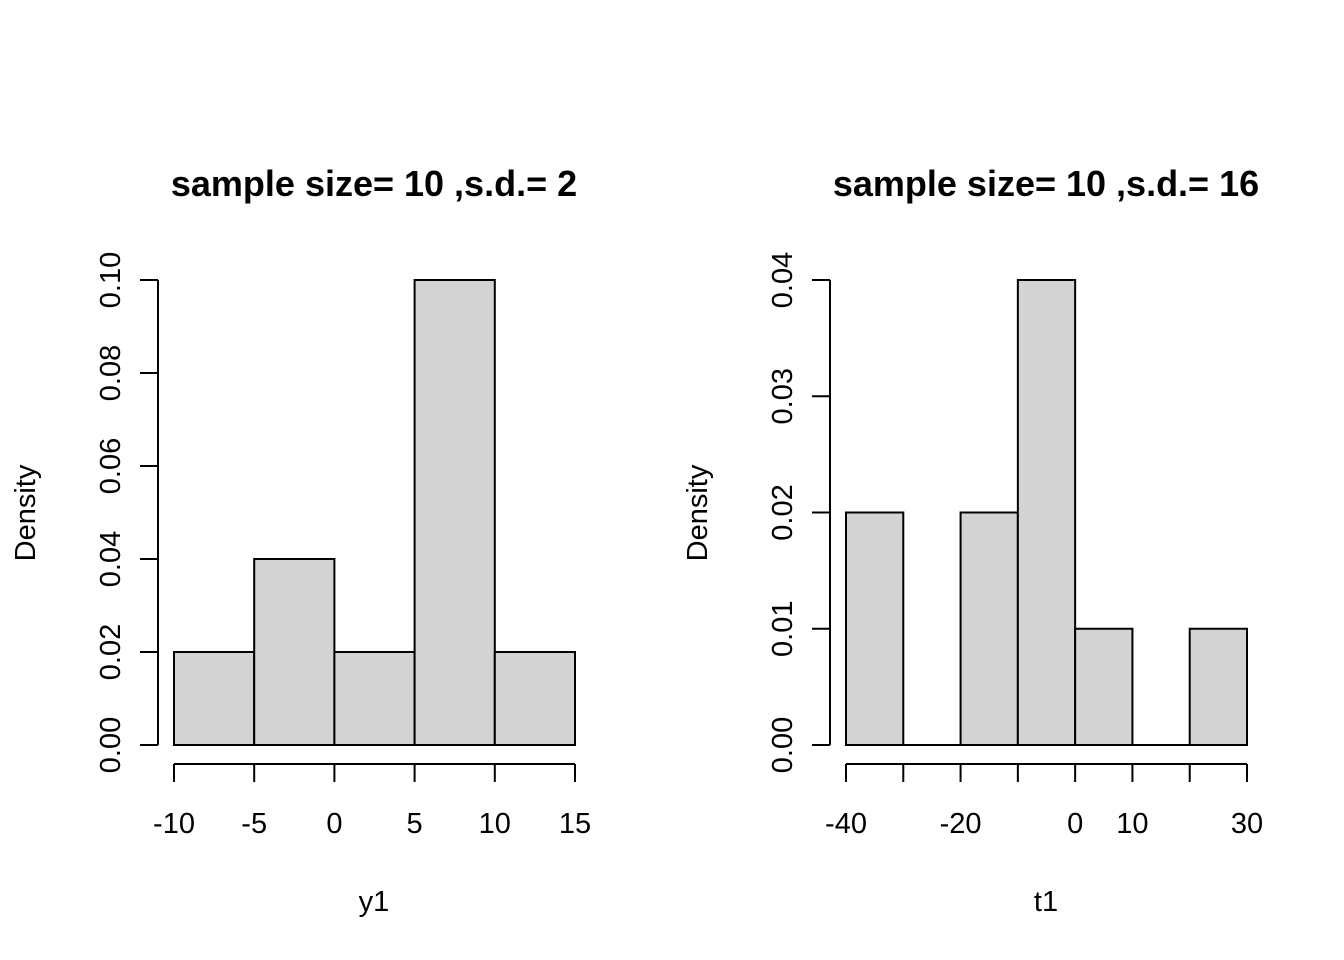 This screenshot has height=960, width=1344. Describe the element at coordinates (415, 824) in the screenshot. I see `x-tick-label: 5` at that location.